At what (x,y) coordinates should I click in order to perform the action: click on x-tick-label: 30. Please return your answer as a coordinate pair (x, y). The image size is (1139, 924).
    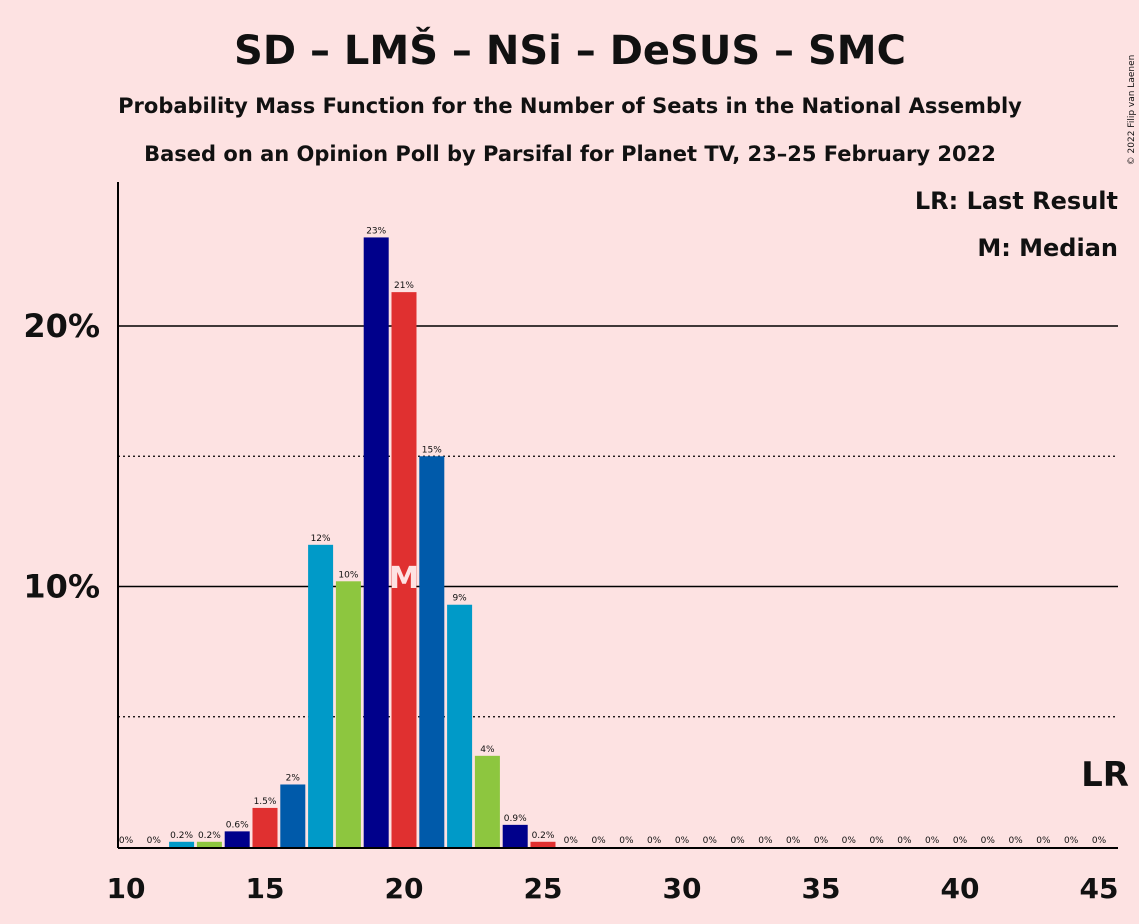
    Looking at the image, I should click on (682, 888).